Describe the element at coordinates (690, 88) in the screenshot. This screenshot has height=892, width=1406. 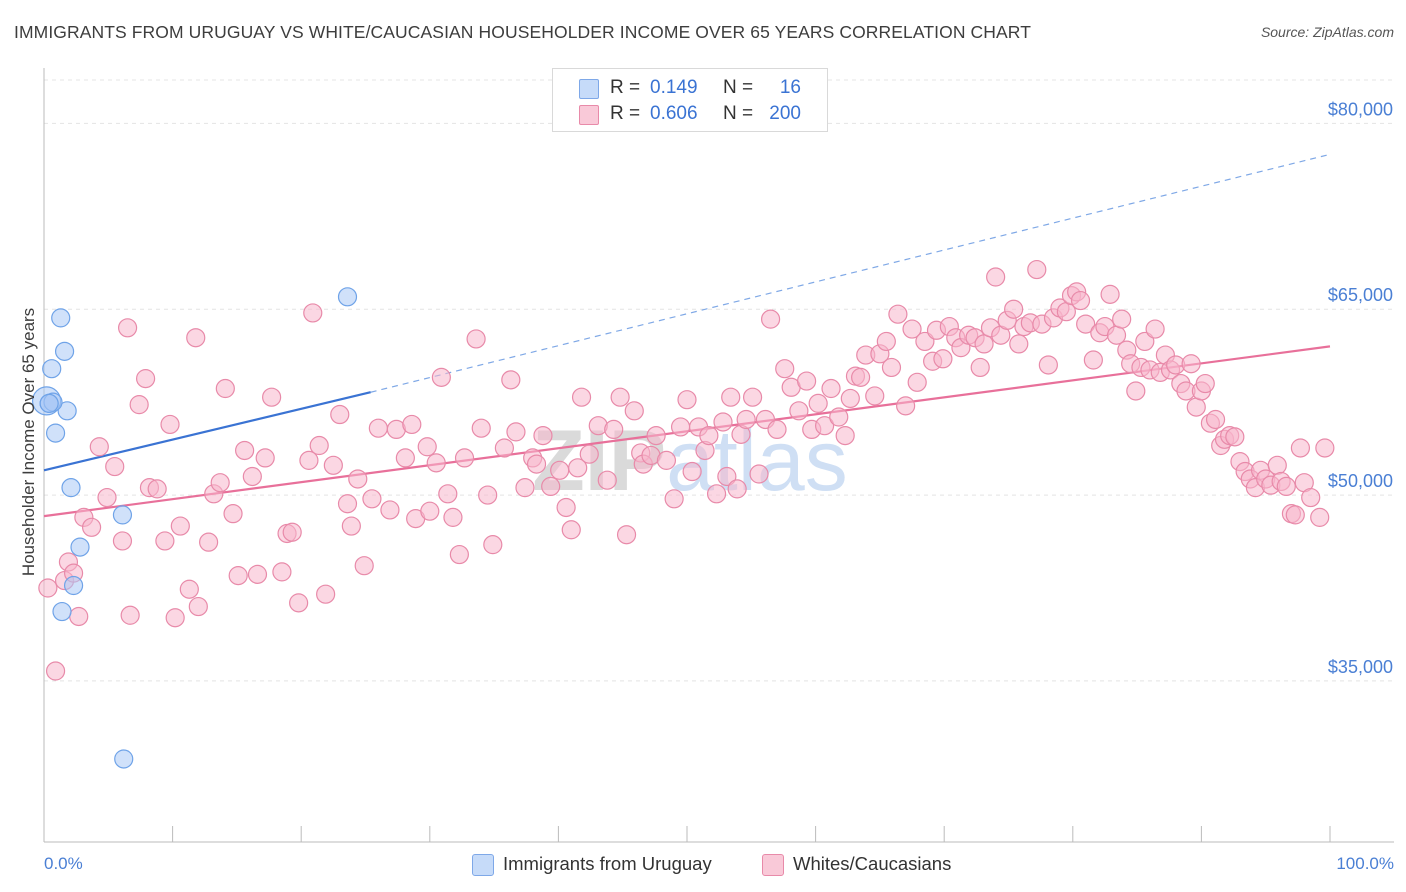
I see `legend-row-uruguay: R = 0.149 N = 16` at that location.